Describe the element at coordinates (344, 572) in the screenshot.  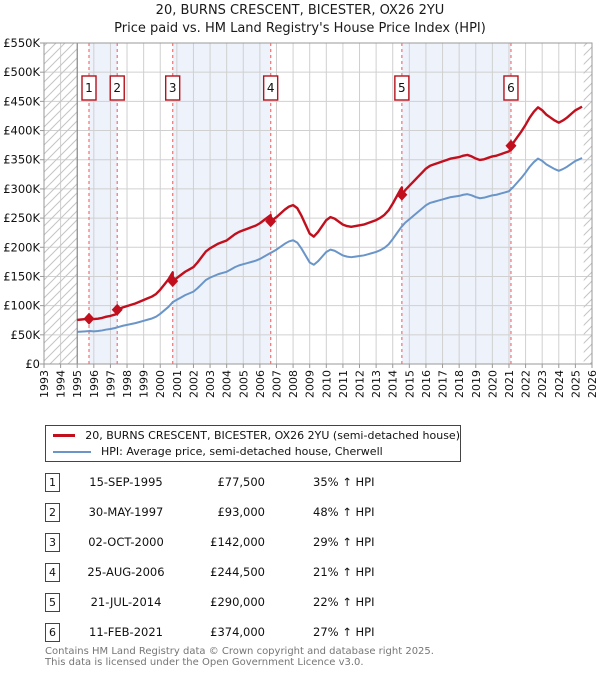
I see `sale-vs-hpi: 21% ↑ HPI` at that location.